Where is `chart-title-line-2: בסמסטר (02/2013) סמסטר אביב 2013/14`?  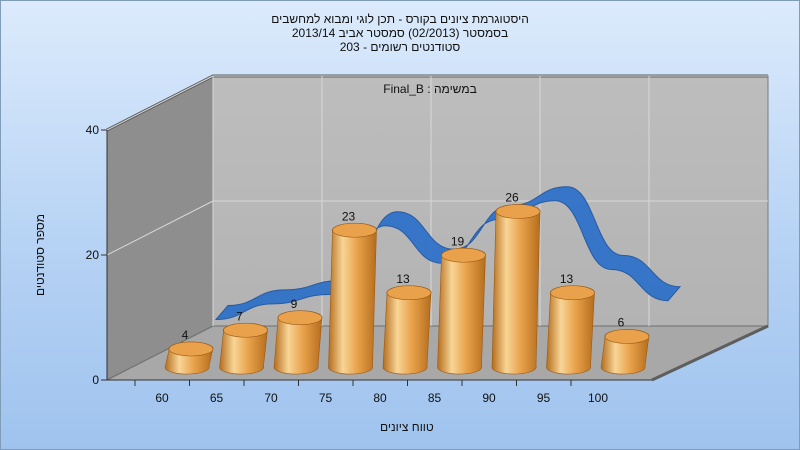
chart-title-line-2: בסמסטר (02/2013) סמסטר אביב 2013/14 is located at coordinates (400, 33).